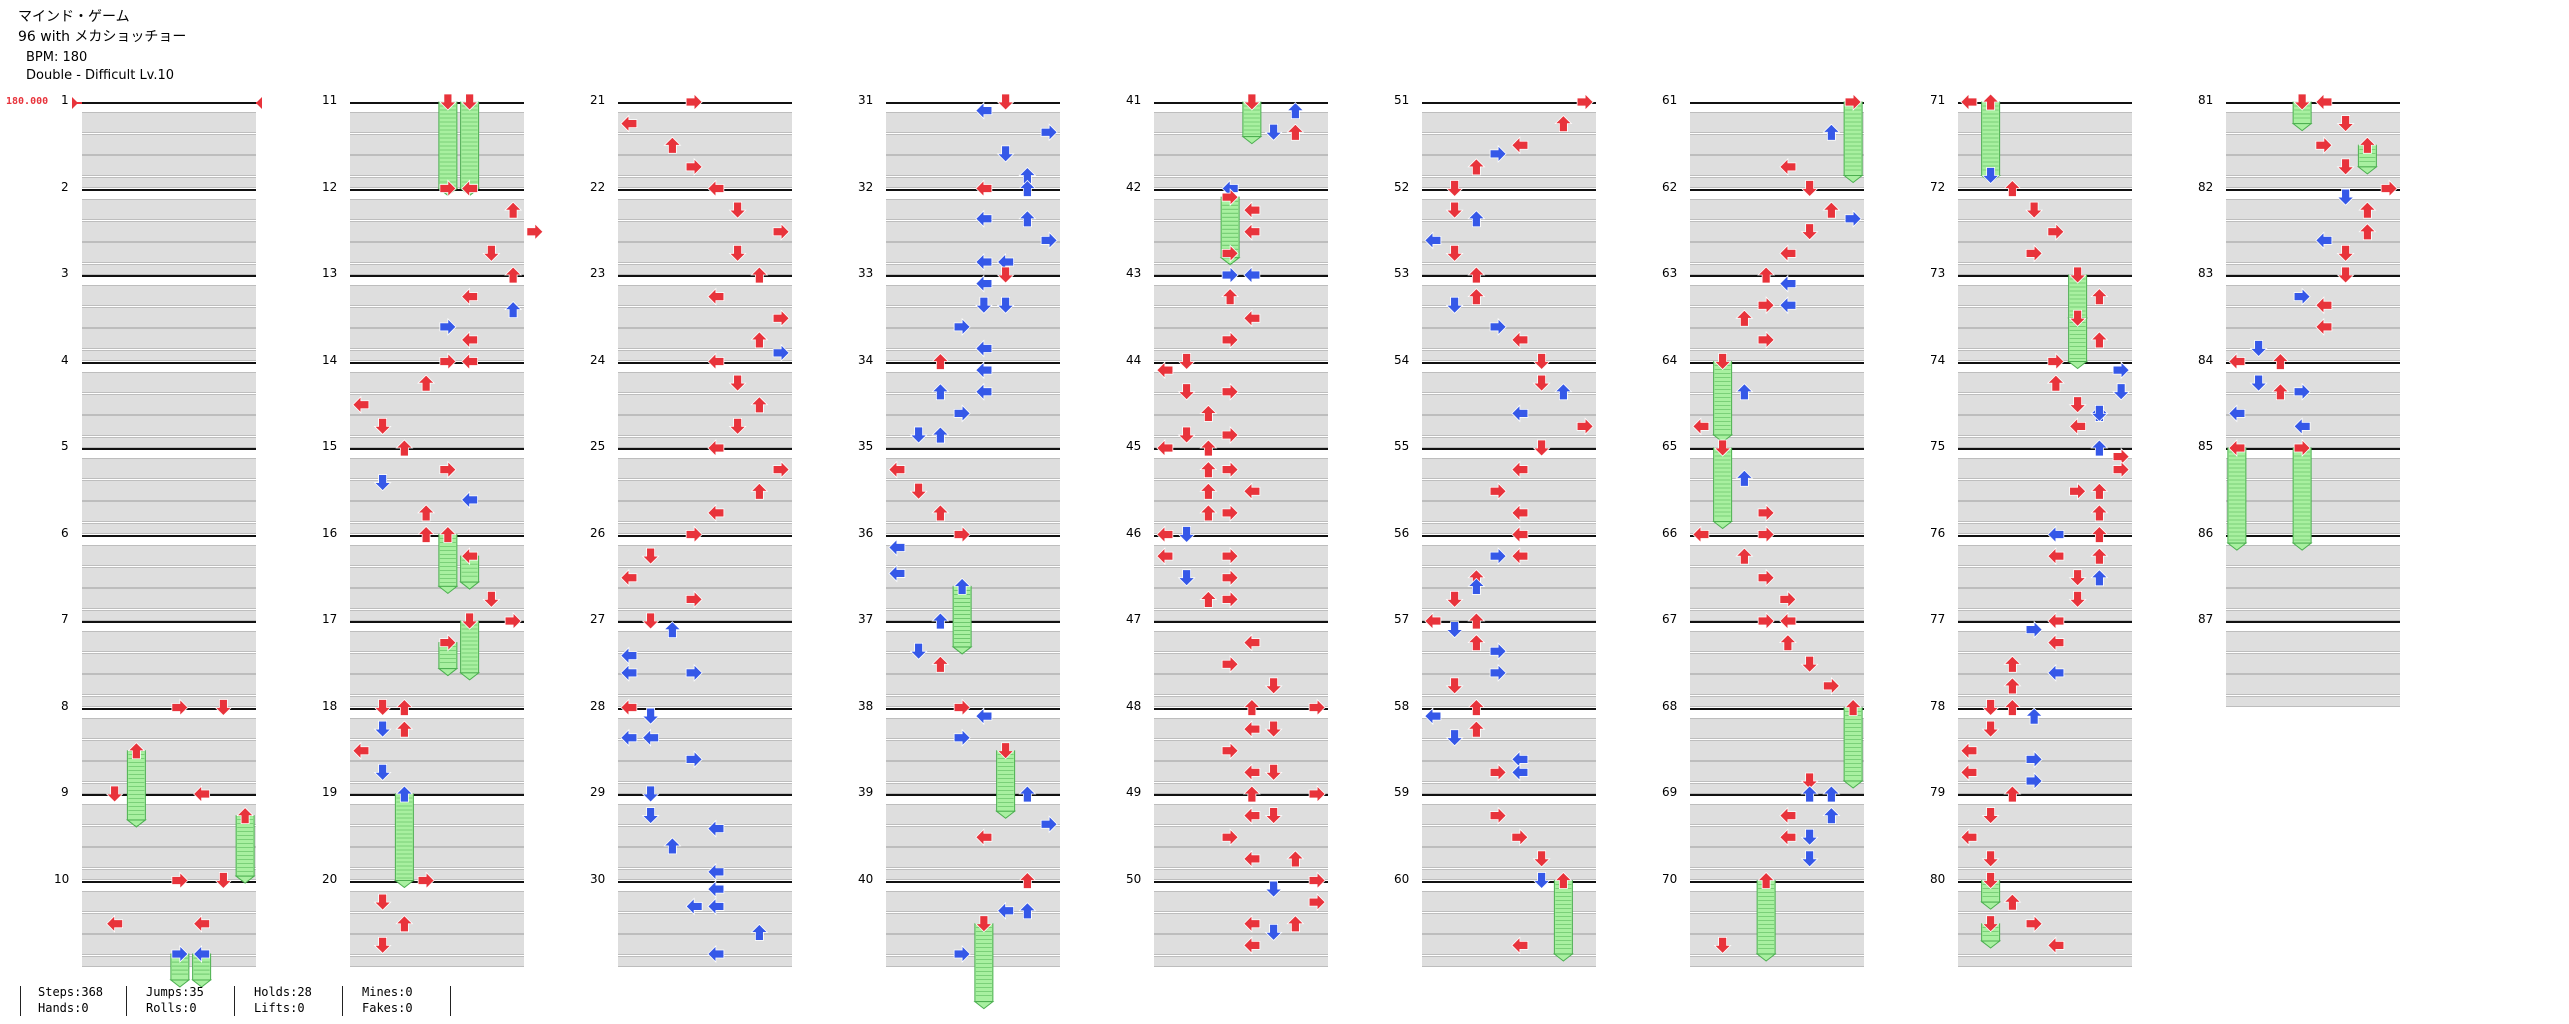  Describe the element at coordinates (387, 1008) in the screenshot. I see `stat-fakes: Fakes:0` at that location.